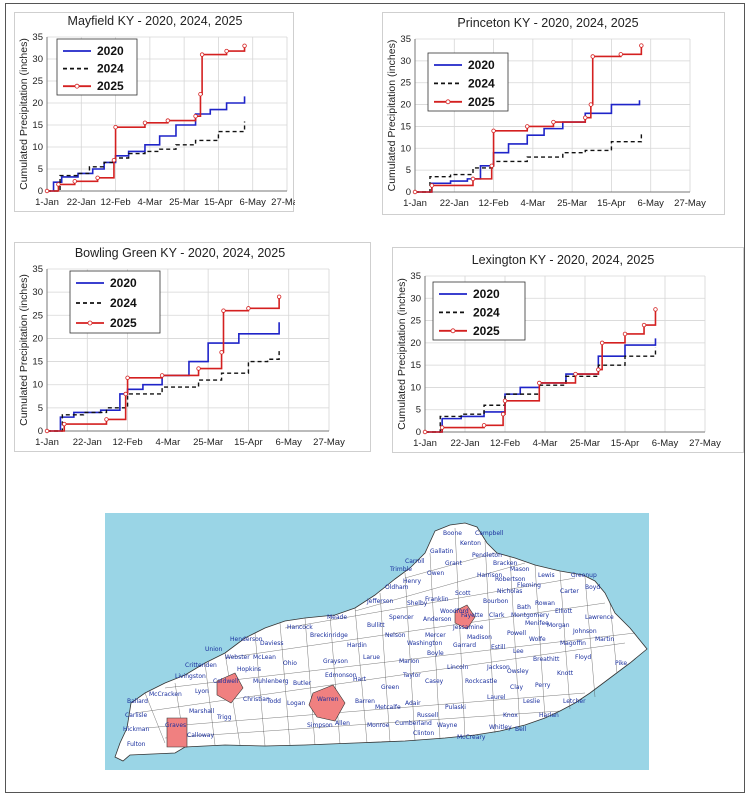  Describe the element at coordinates (415, 561) in the screenshot. I see `county-label: Carroll` at that location.